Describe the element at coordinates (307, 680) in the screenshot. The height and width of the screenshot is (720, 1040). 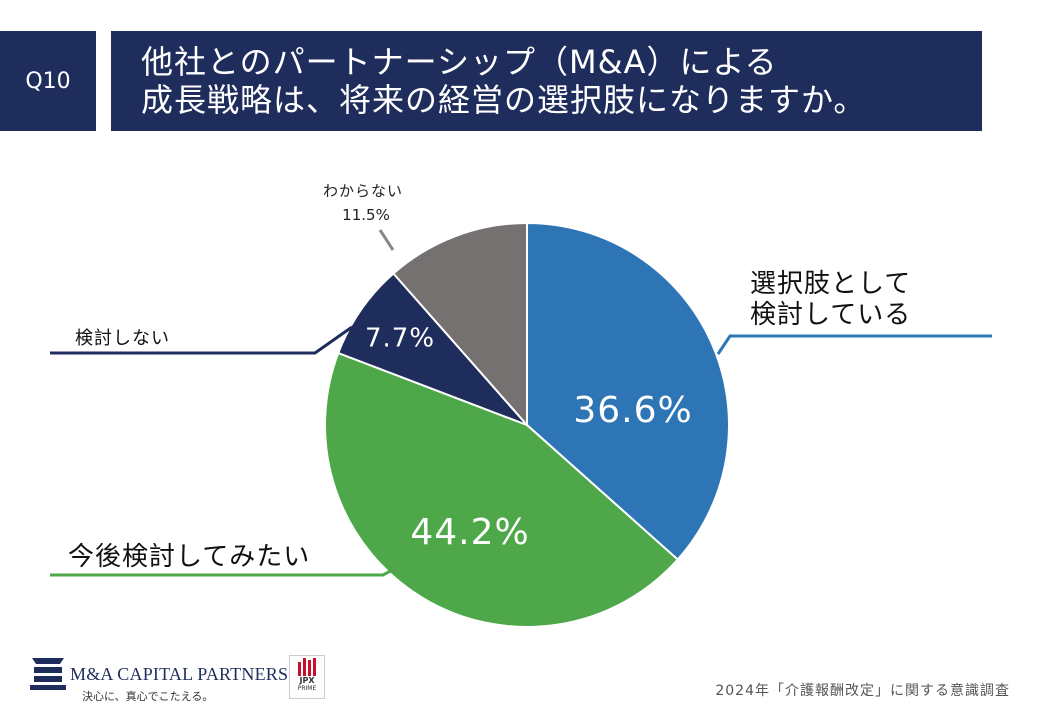
I see `jpx-label: JPX` at that location.